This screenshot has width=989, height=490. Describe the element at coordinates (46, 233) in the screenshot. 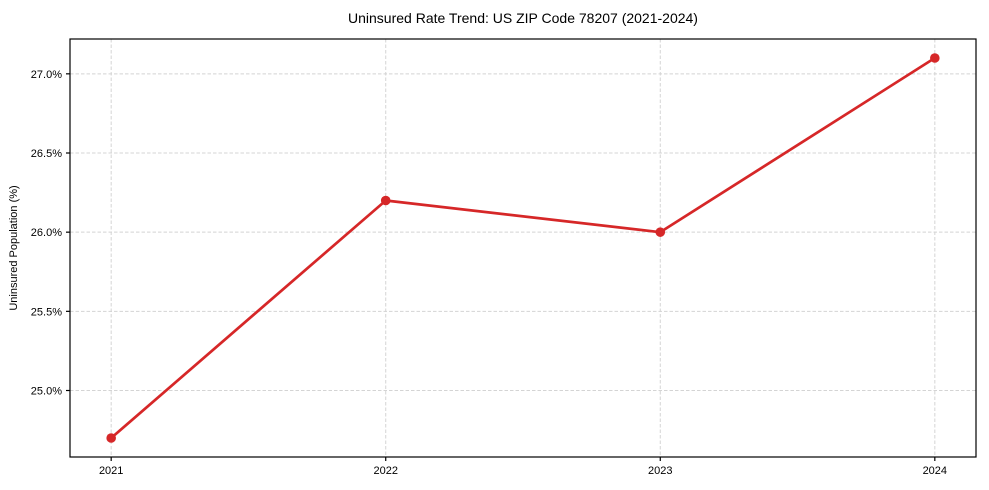

I see `y-tick-label: 26.0%` at that location.